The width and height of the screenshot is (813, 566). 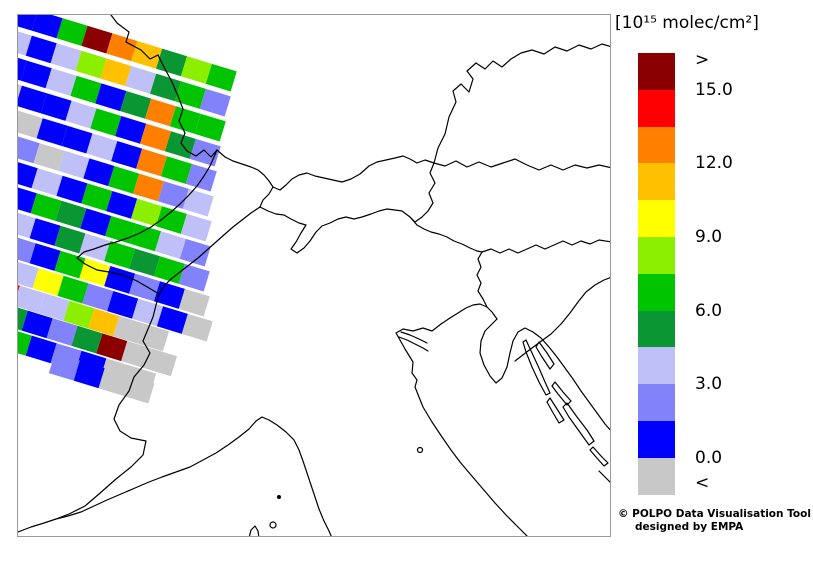 I want to click on colorbar-label: <, so click(x=702, y=482).